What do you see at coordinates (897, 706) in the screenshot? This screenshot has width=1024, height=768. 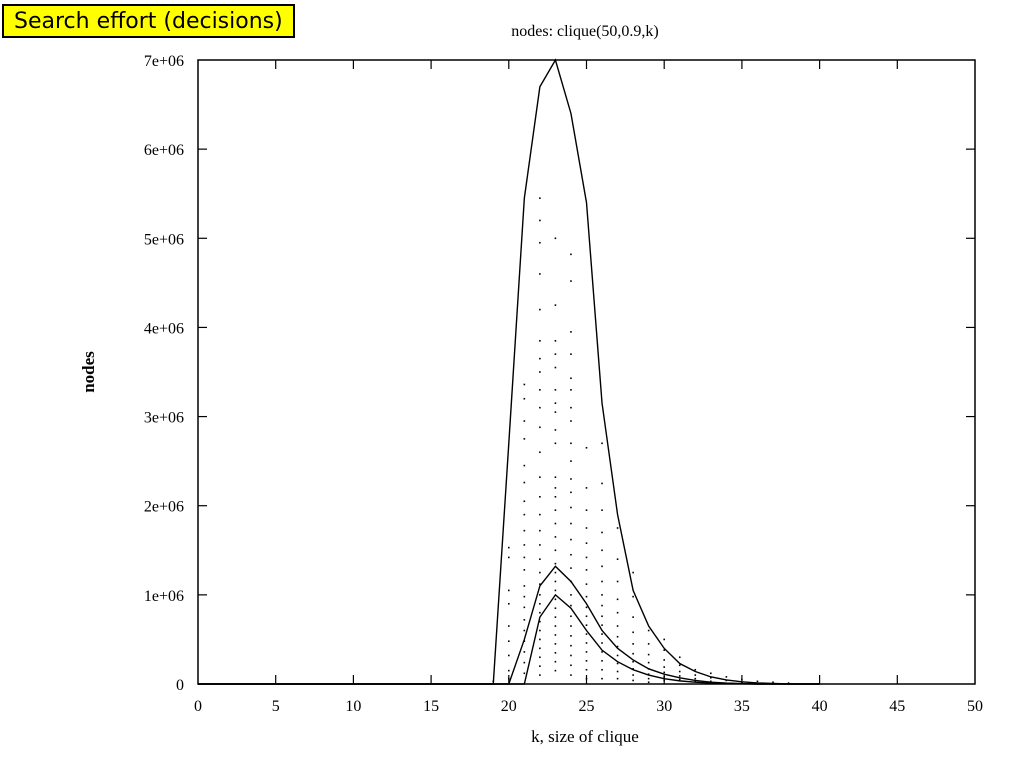 I see `x-tick-label: 45` at bounding box center [897, 706].